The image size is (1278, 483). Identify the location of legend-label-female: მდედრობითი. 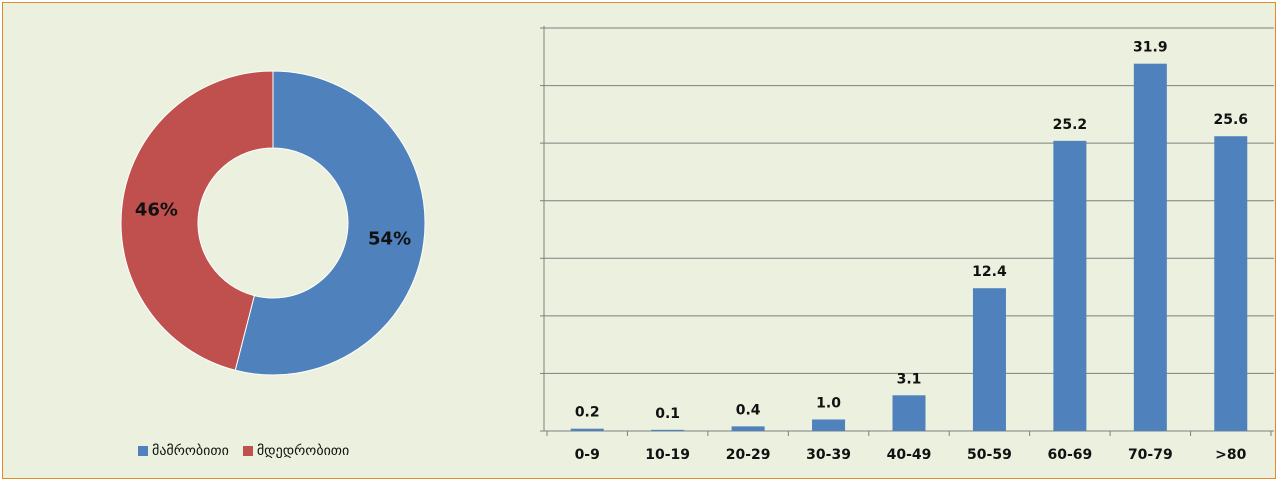
(303, 451).